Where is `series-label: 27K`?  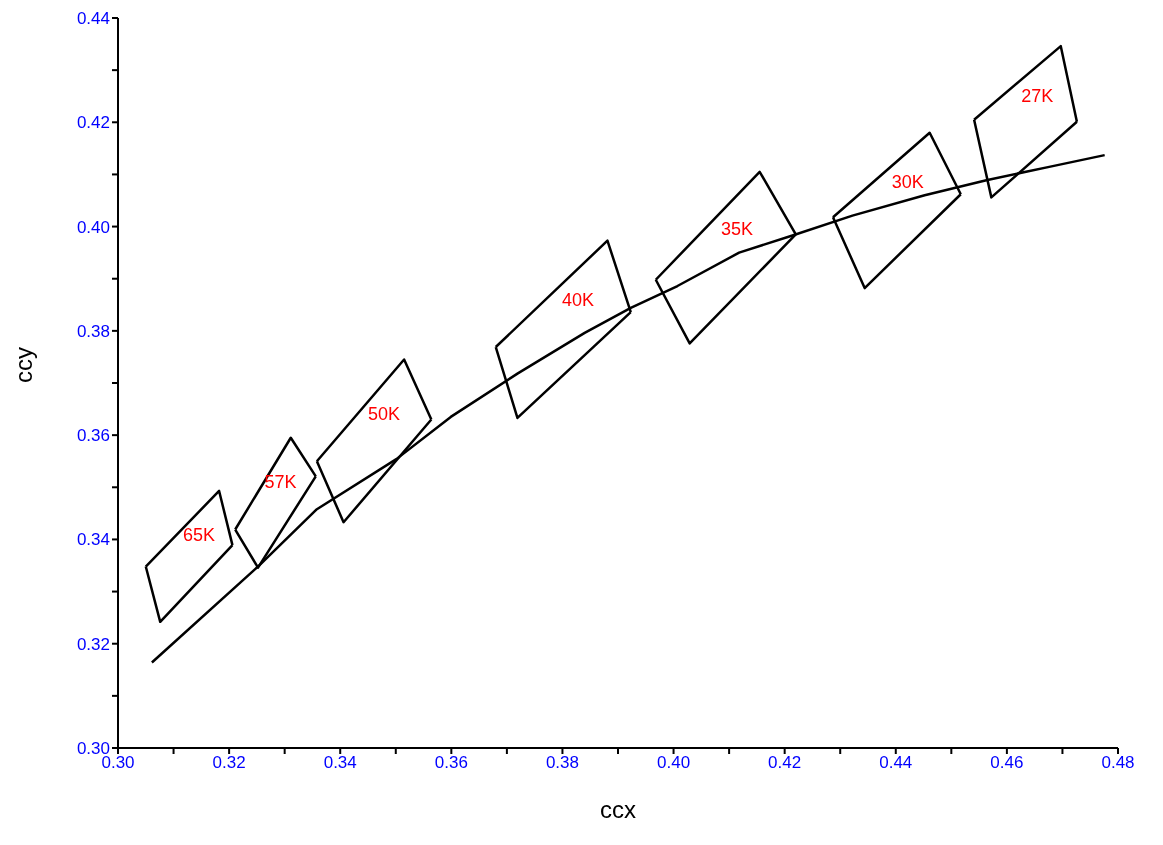 series-label: 27K is located at coordinates (1037, 96).